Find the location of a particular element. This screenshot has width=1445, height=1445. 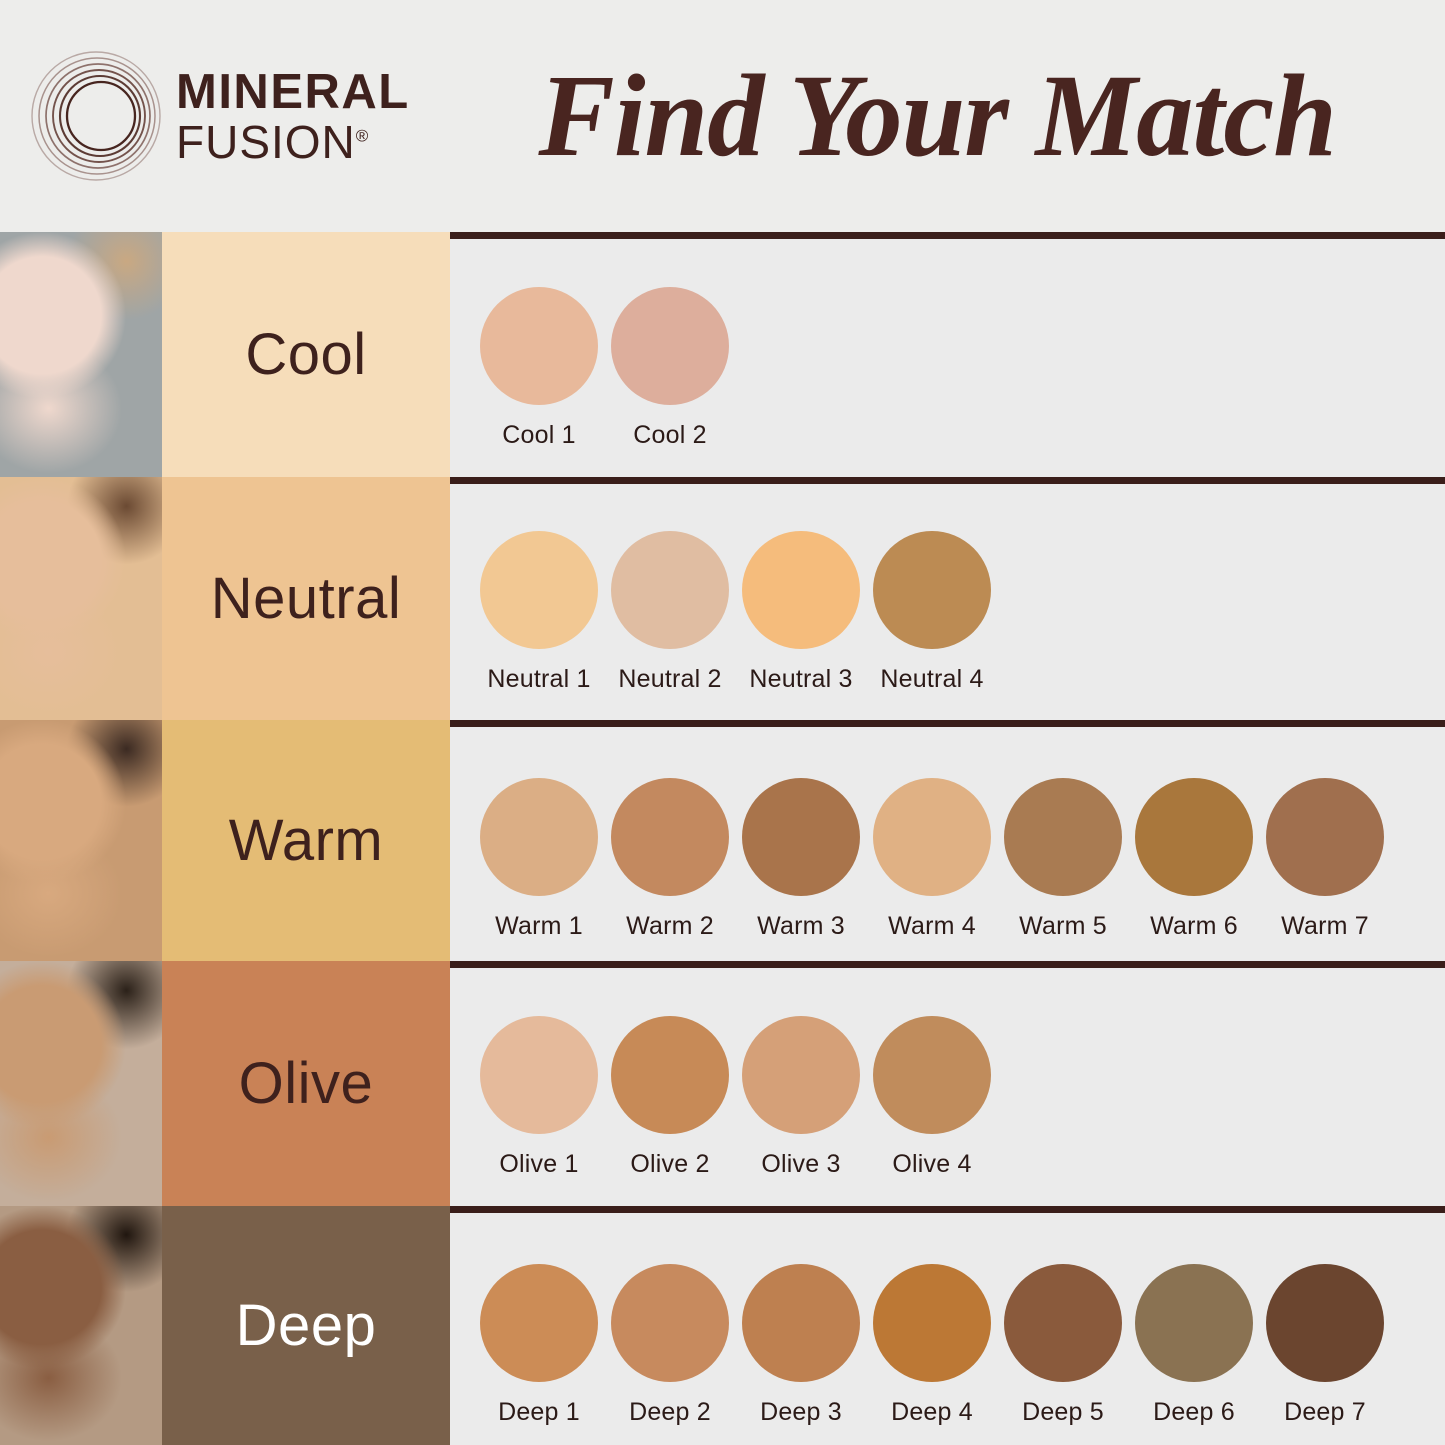

undertone-label-cell-cool: Cool is located at coordinates (306, 354).